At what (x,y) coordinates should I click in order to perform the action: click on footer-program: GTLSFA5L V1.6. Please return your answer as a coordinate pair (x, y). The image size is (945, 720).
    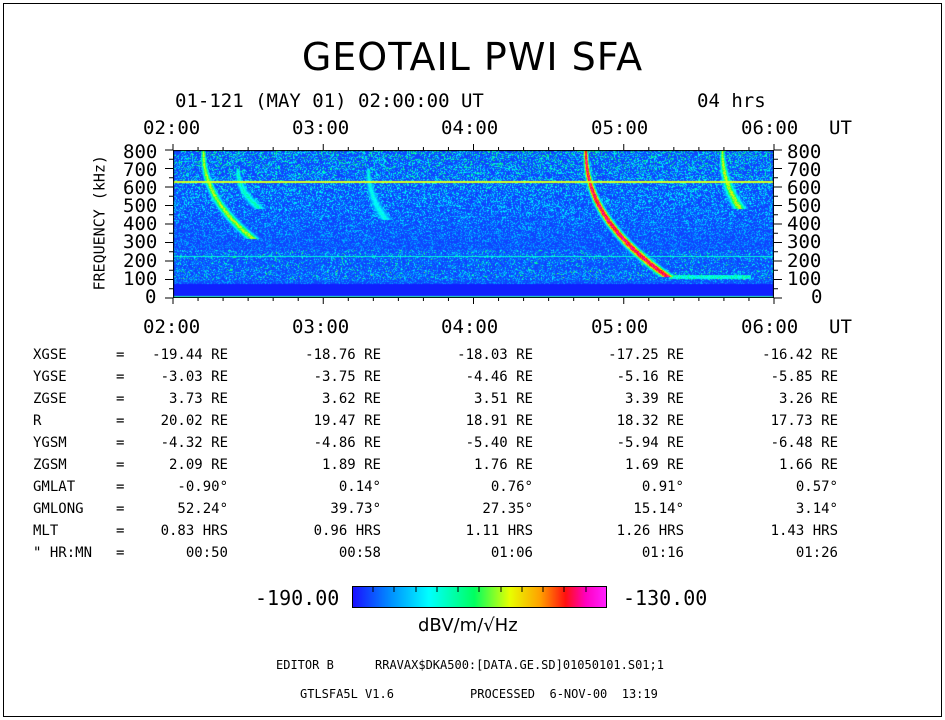
    Looking at the image, I should click on (347, 694).